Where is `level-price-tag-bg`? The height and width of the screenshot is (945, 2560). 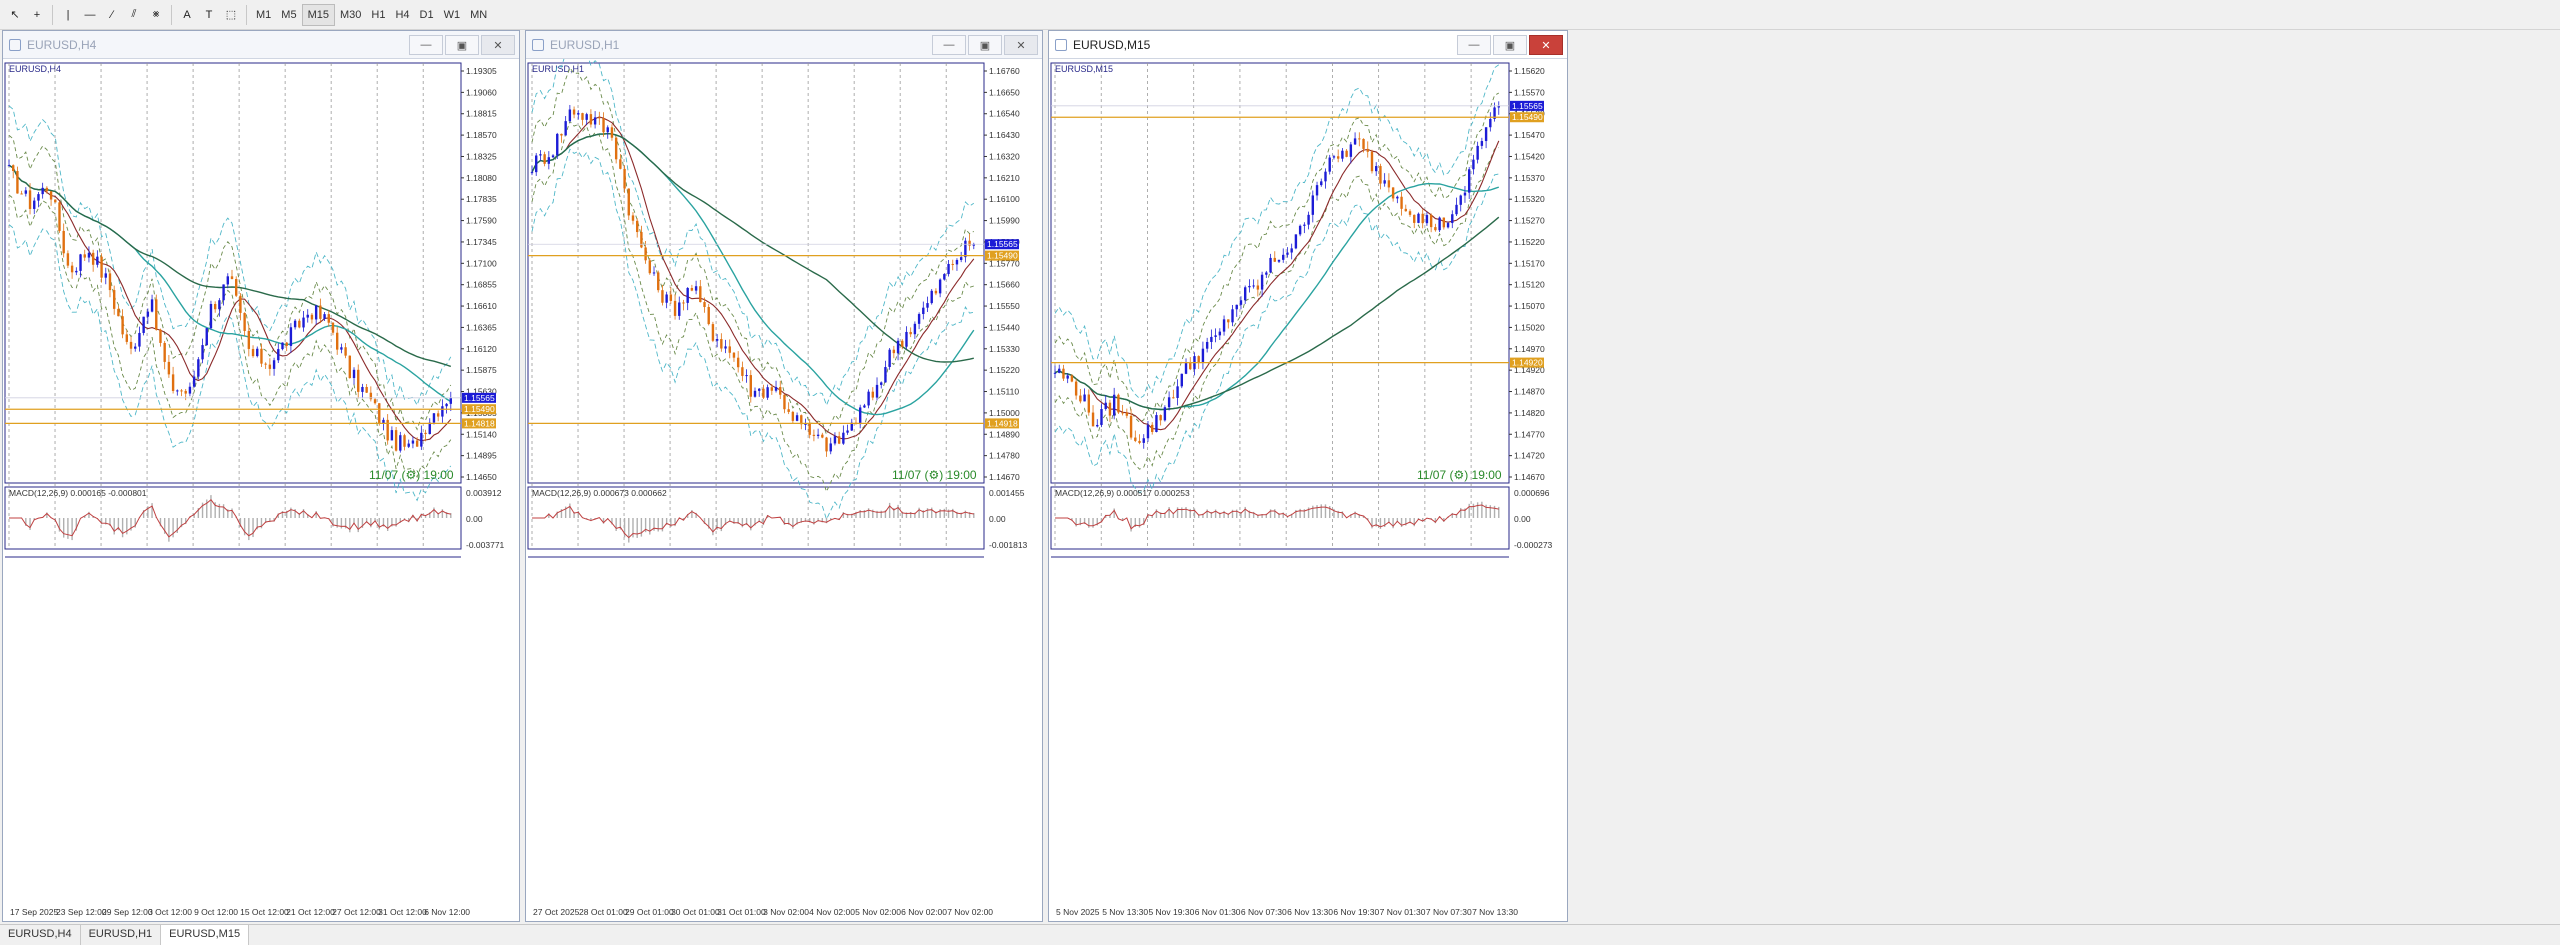
level-price-tag-bg is located at coordinates (1002, 255).